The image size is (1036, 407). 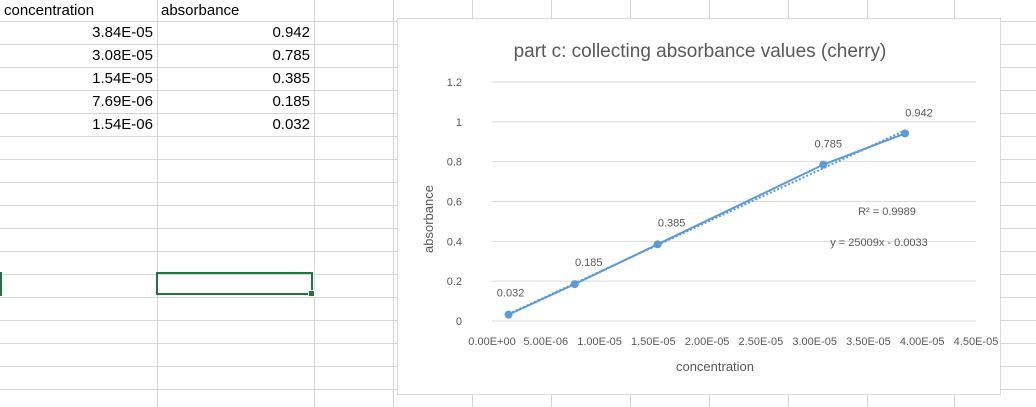 I want to click on cell-absorbance: 0.185, so click(x=291, y=101).